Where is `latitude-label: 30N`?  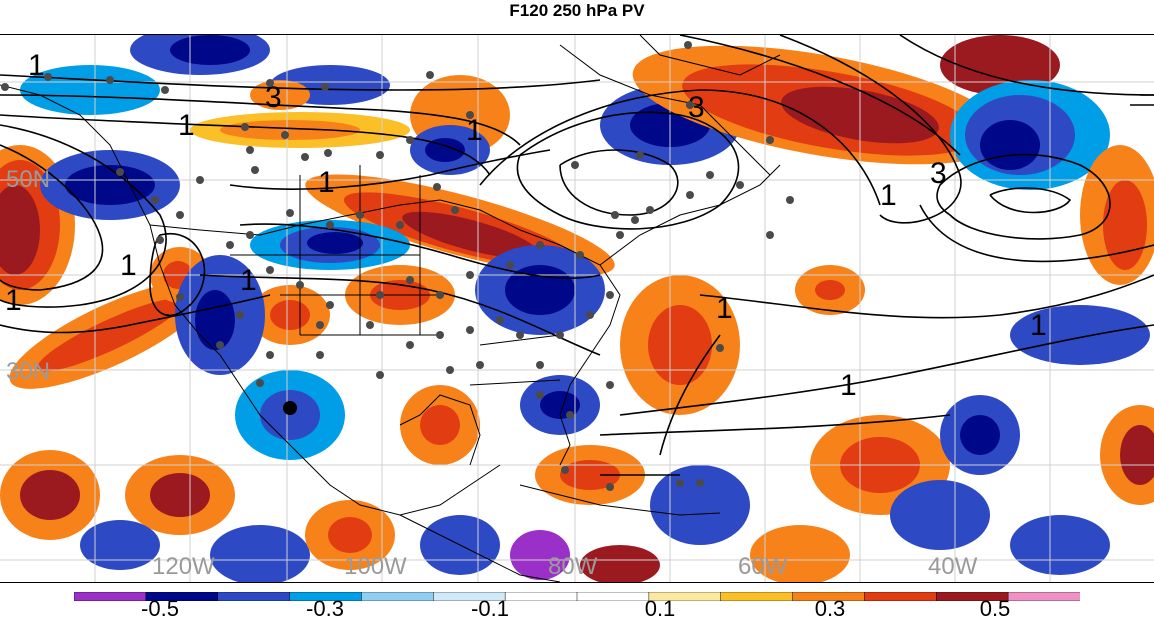
latitude-label: 30N is located at coordinates (28, 371).